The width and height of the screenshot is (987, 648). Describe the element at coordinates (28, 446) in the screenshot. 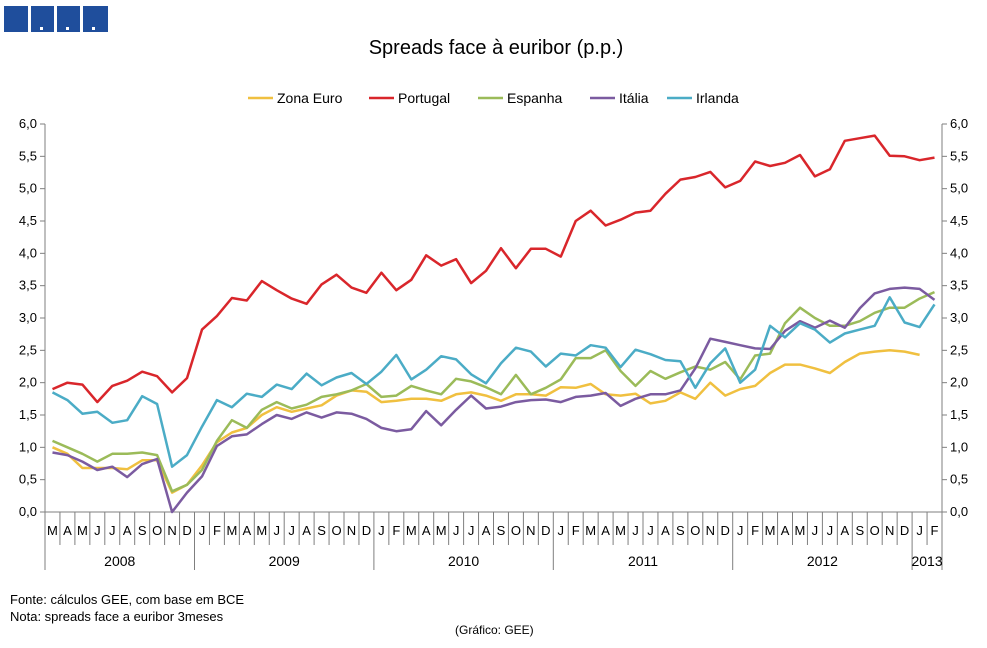

I see `y-tick-label-left: 1,0` at that location.